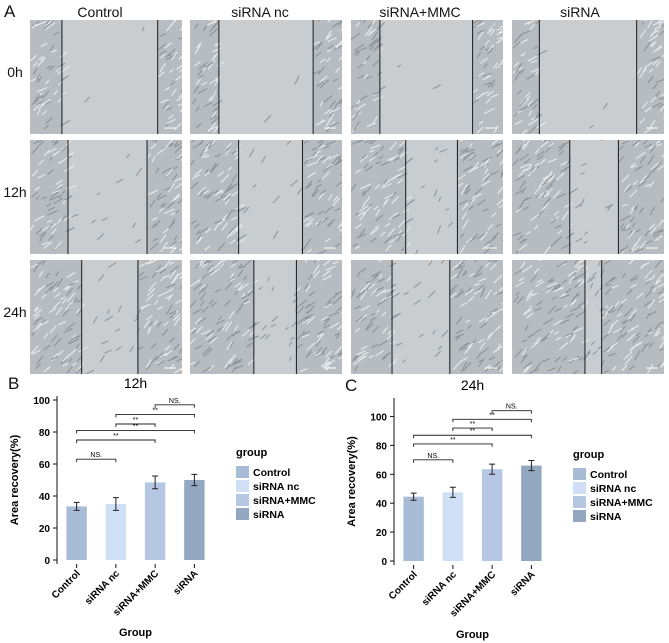 This screenshot has width=669, height=643. What do you see at coordinates (266, 77) in the screenshot?
I see `micrograph-sirna-nc-0h` at bounding box center [266, 77].